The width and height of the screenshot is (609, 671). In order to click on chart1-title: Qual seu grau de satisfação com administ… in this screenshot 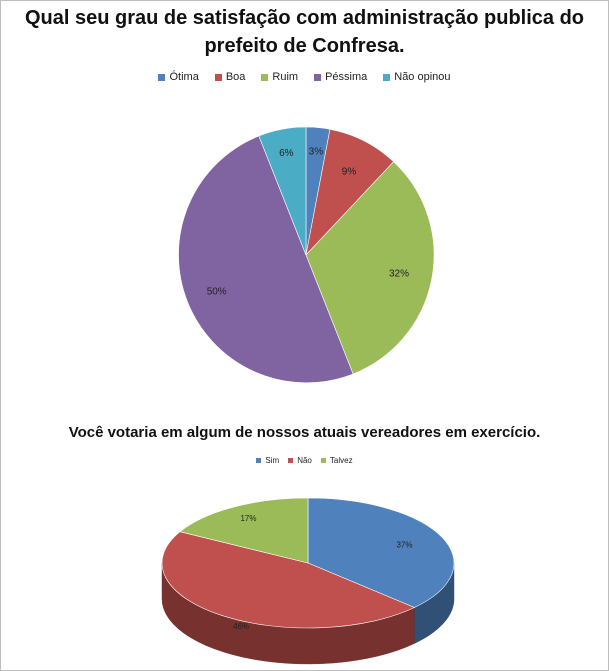, I will do `click(304, 32)`.